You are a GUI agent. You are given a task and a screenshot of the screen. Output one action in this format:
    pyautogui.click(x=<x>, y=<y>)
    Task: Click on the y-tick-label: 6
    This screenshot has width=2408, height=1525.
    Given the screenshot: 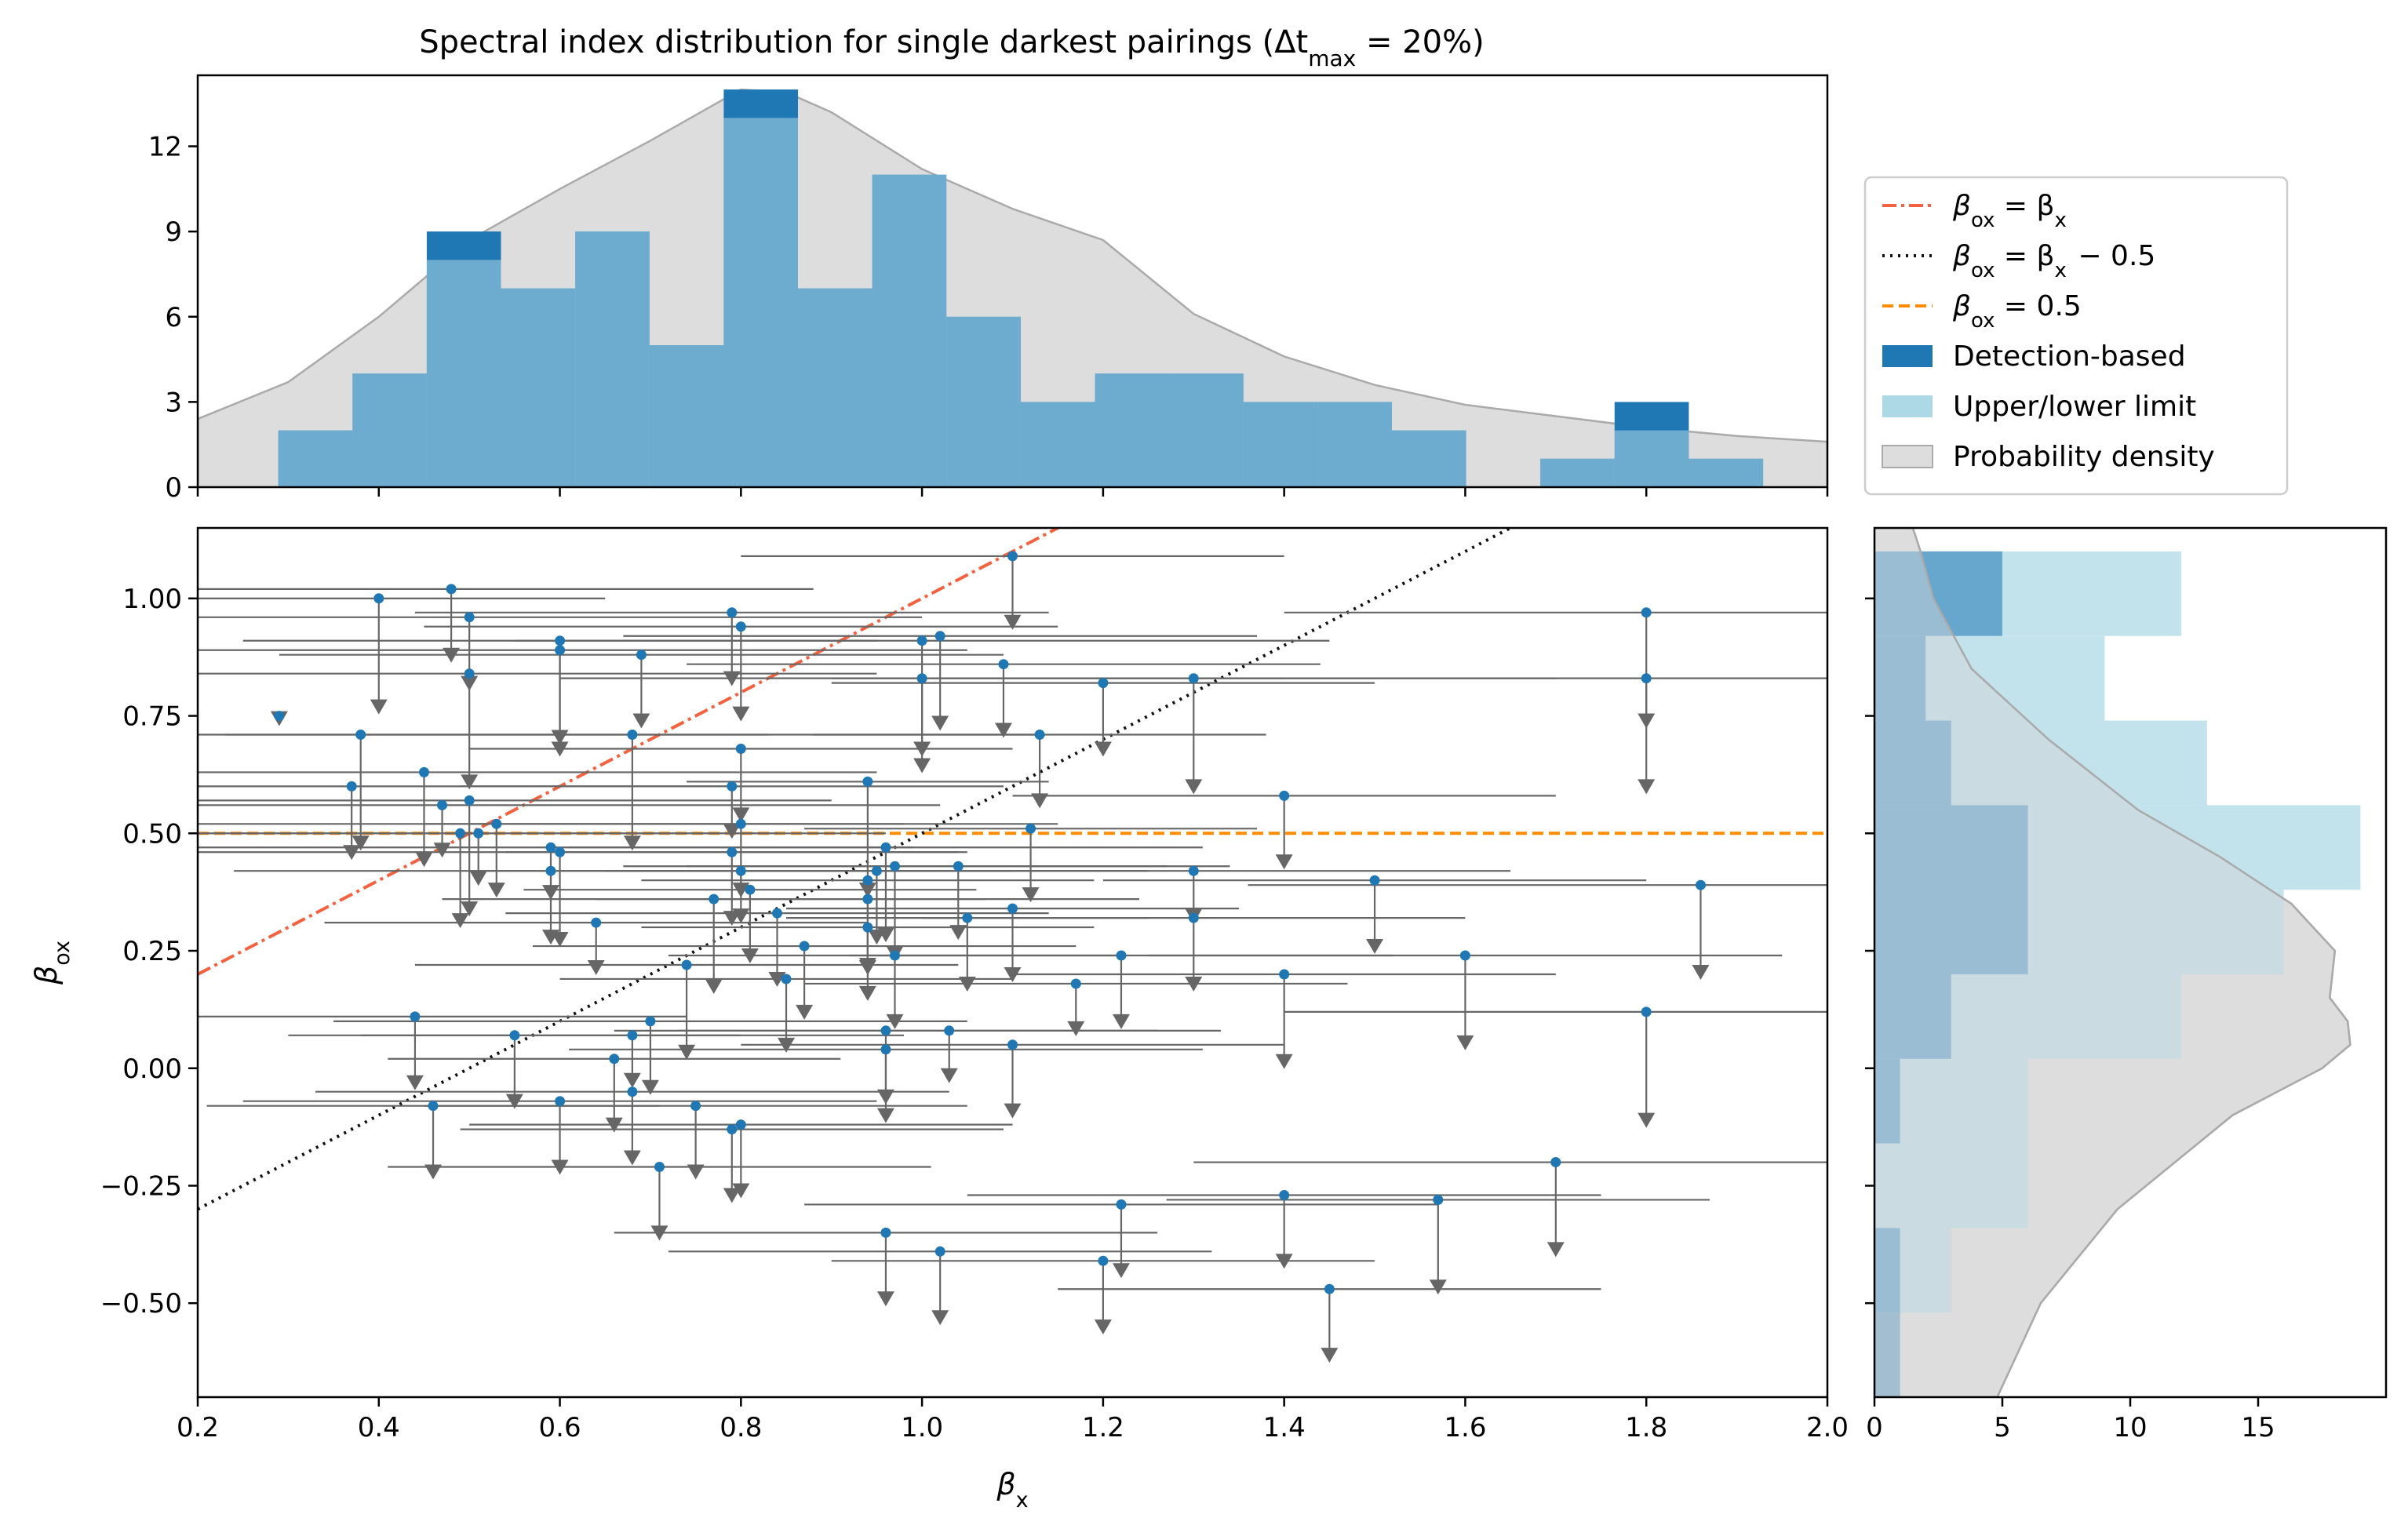 What is the action you would take?
    pyautogui.click(x=173, y=317)
    